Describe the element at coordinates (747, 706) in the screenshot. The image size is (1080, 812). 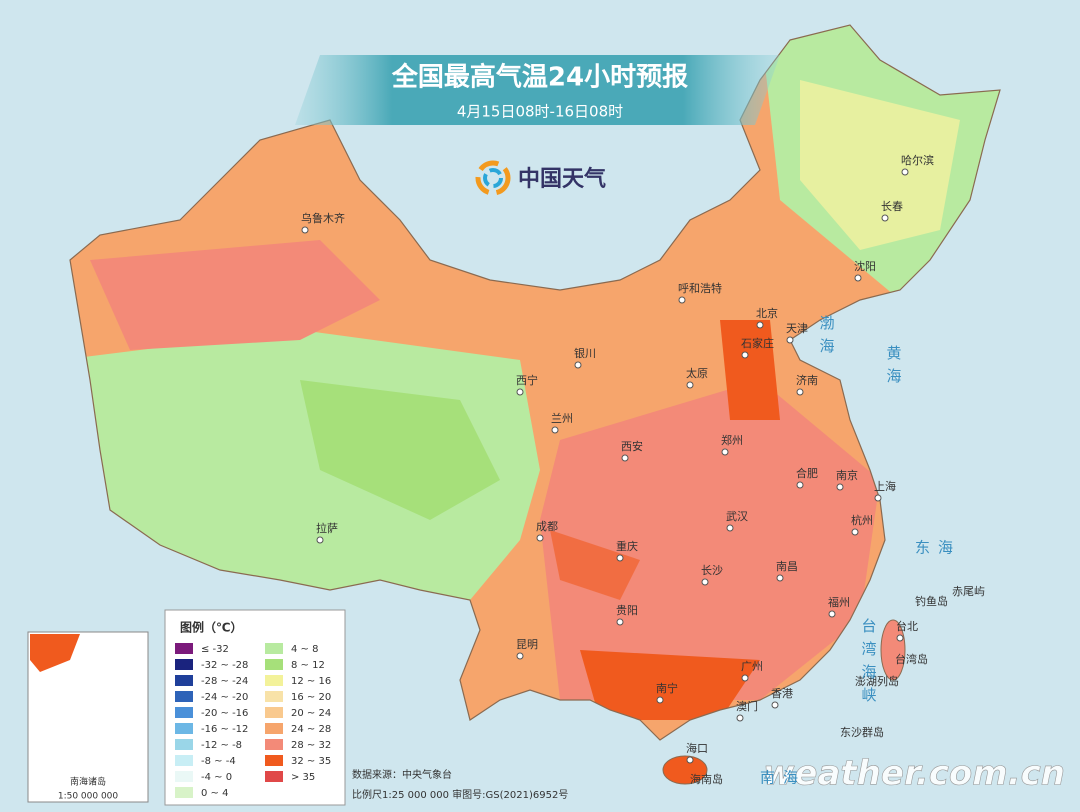
I see `city-label: 澳门` at that location.